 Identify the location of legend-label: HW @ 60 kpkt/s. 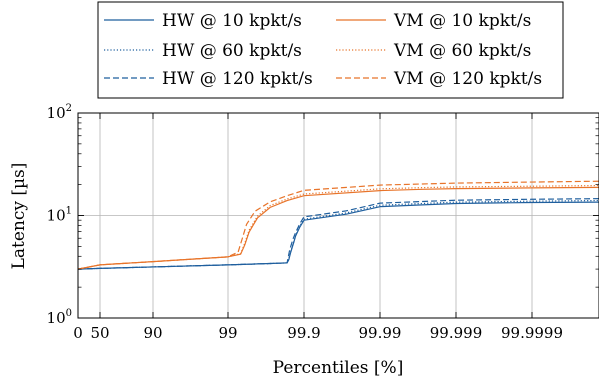
(232, 51).